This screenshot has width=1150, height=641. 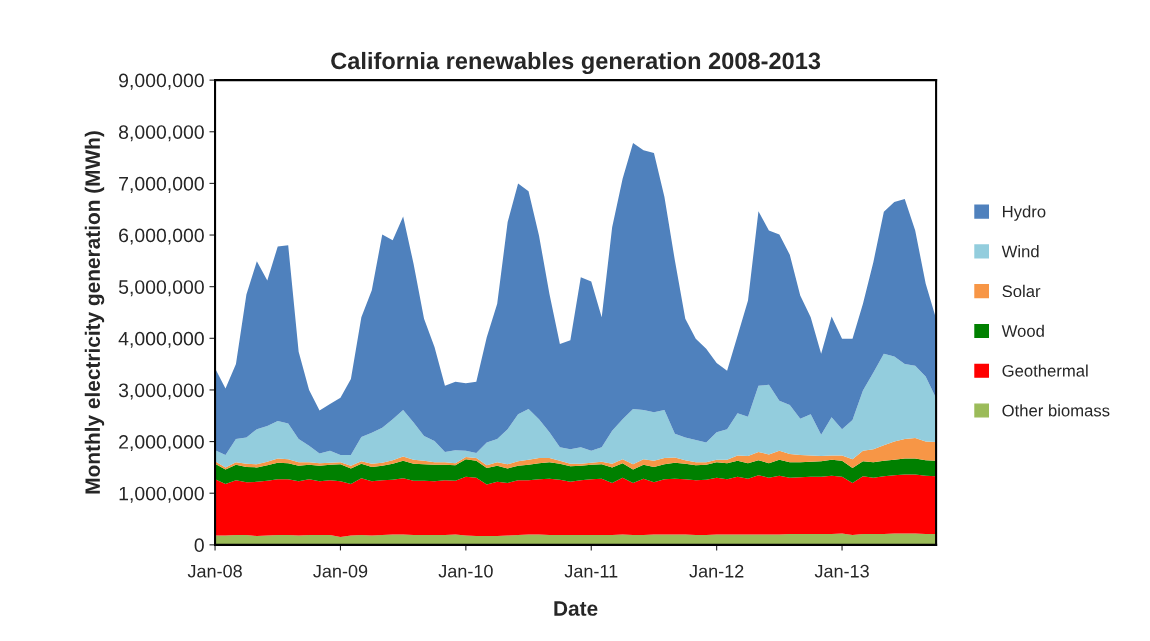 What do you see at coordinates (161, 494) in the screenshot?
I see `y-tick-label: 1,000,000` at bounding box center [161, 494].